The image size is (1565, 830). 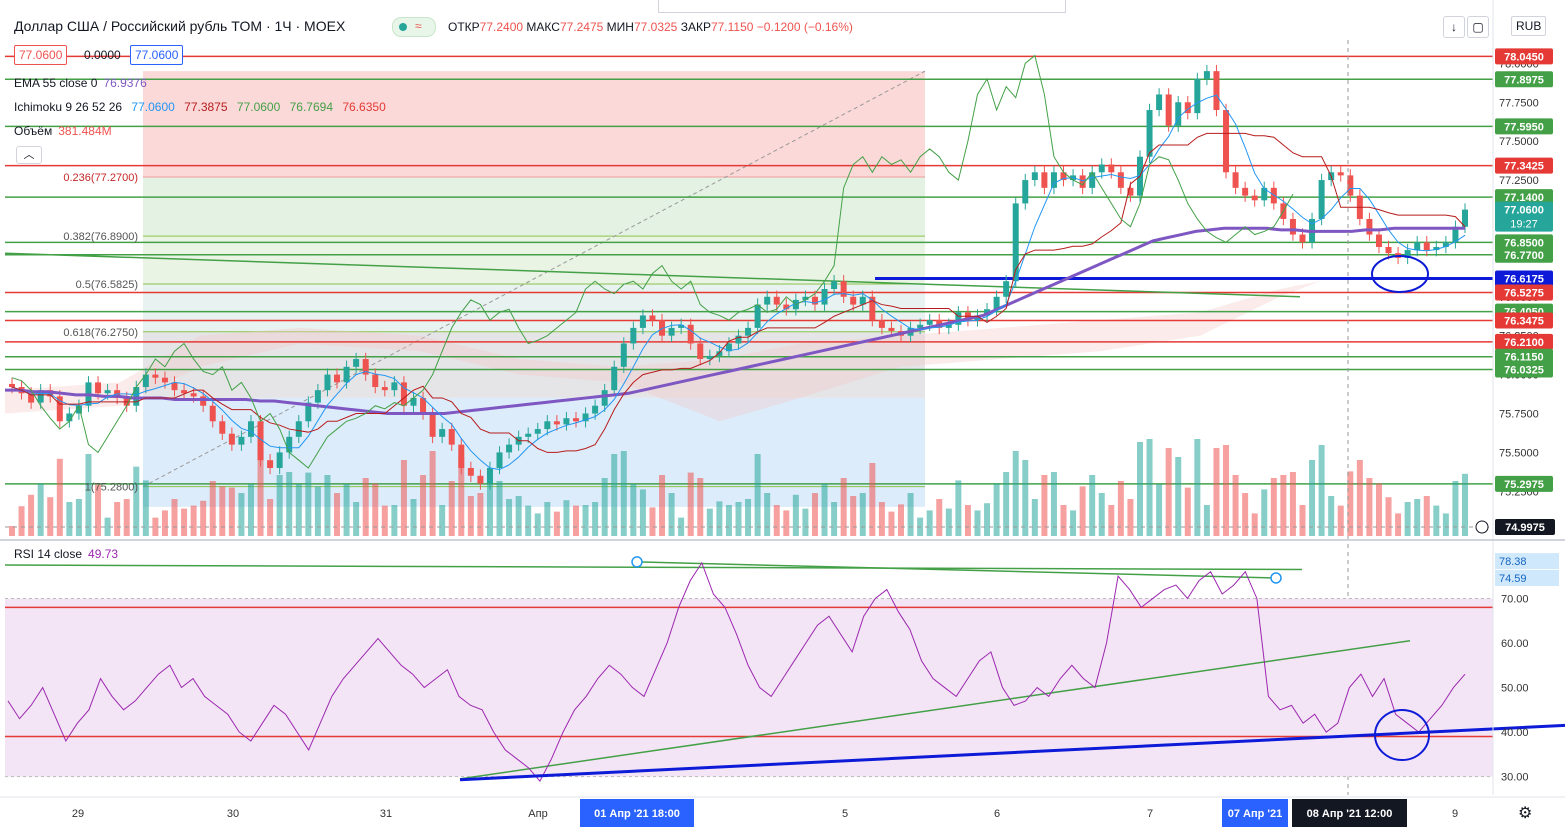 What do you see at coordinates (1525, 813) in the screenshot?
I see `settings-gear-icon: ⚙` at bounding box center [1525, 813].